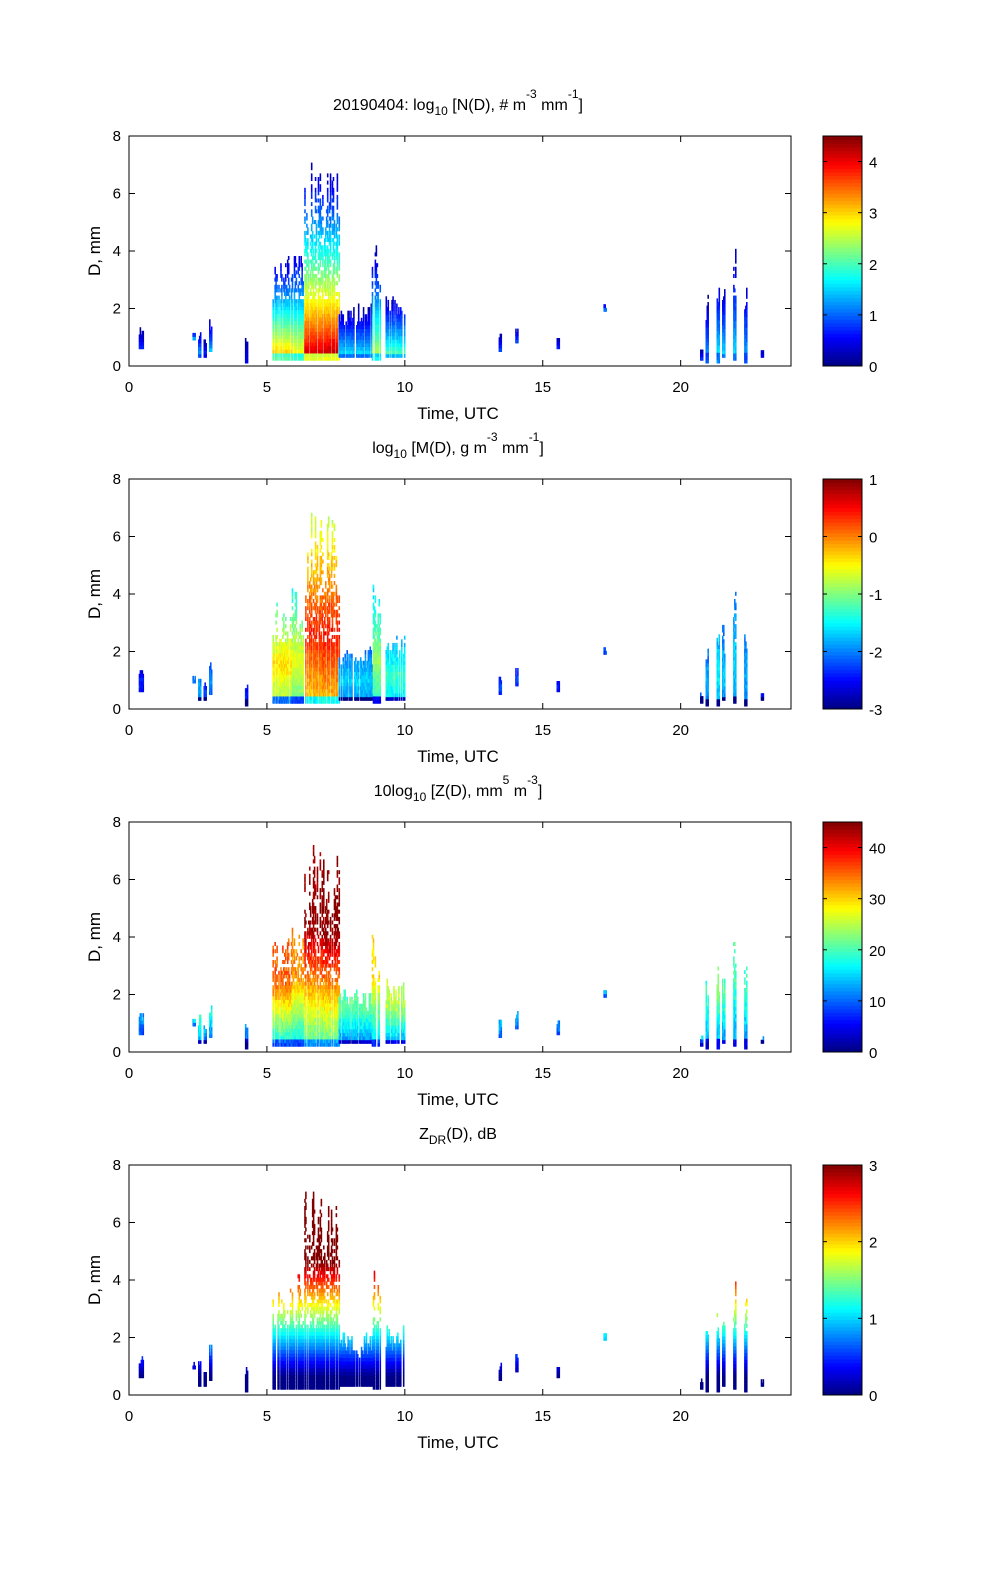  I want to click on y-tick-label: 2, so click(117, 309).